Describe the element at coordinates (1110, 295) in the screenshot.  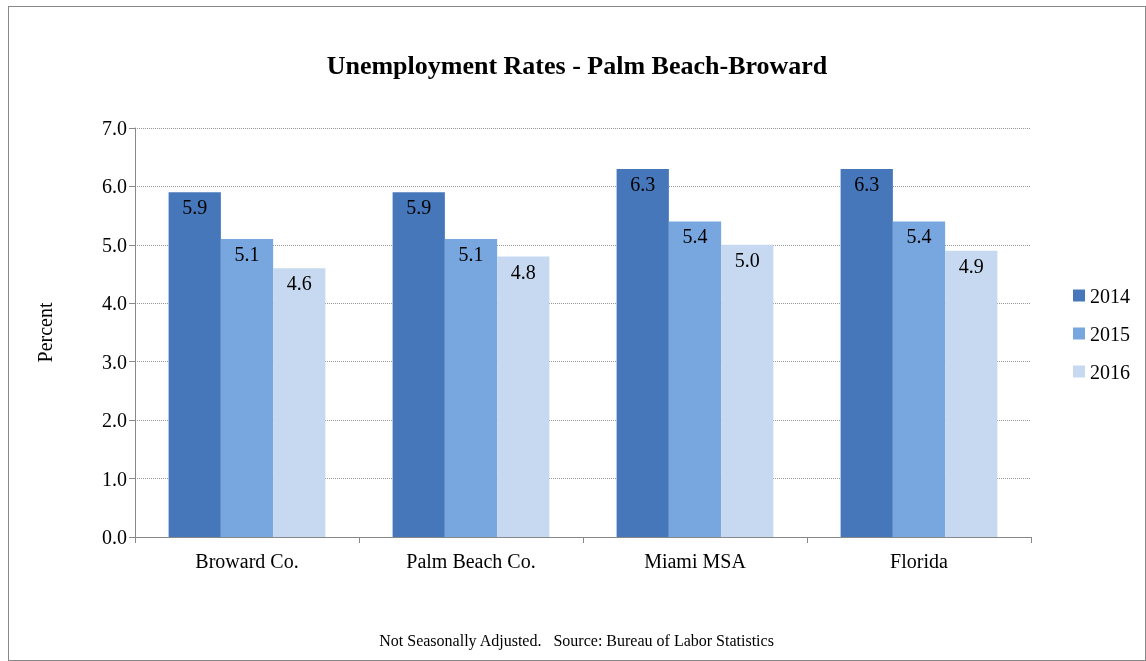
I see `legend-label: 2014` at that location.